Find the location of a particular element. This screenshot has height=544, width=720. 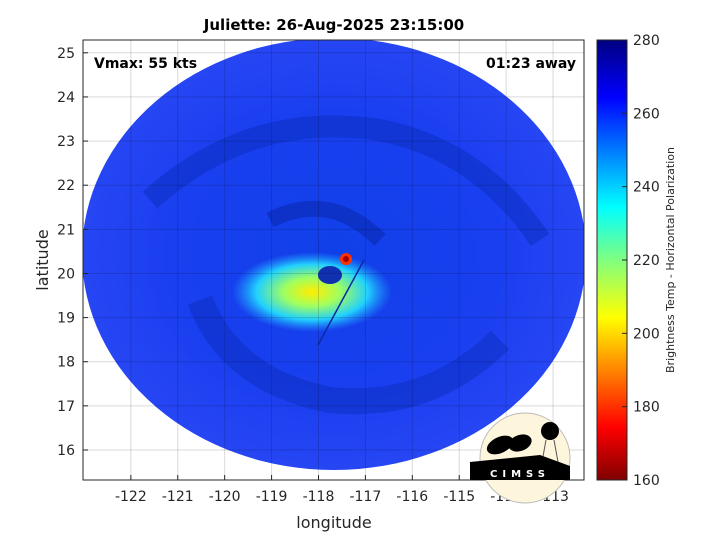

swath-seam is located at coordinates (341, 302).